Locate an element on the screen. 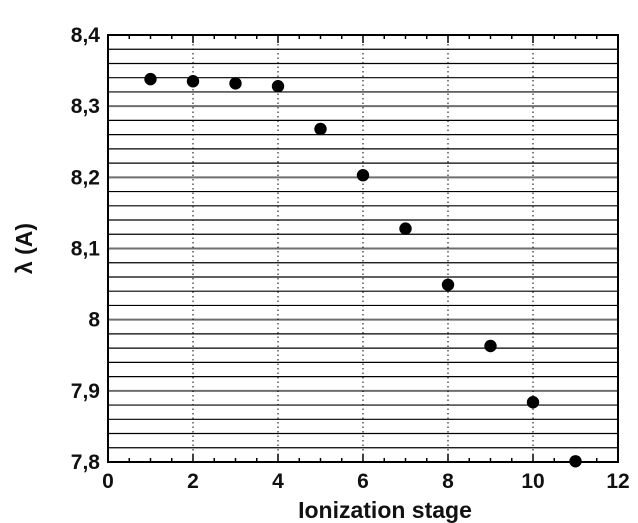 This screenshot has width=638, height=523. y-tick-label: 8,4 is located at coordinates (86, 35).